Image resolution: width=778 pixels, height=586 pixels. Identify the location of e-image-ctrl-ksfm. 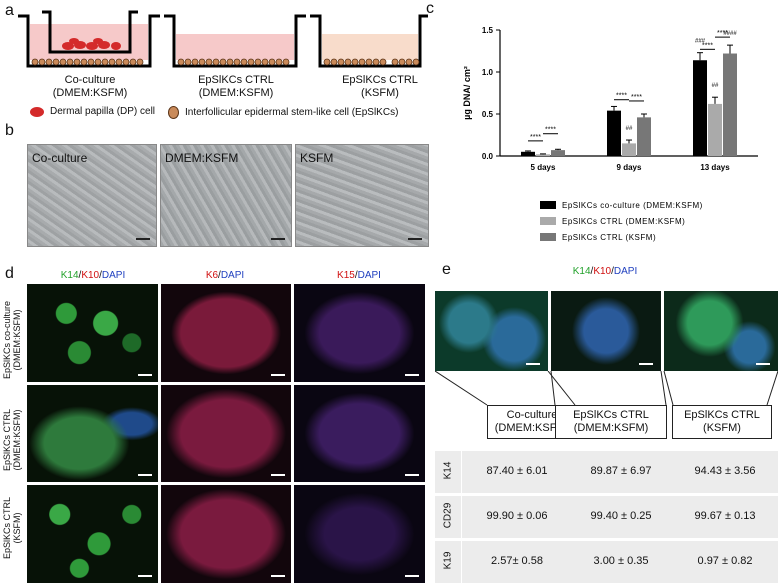
(721, 331).